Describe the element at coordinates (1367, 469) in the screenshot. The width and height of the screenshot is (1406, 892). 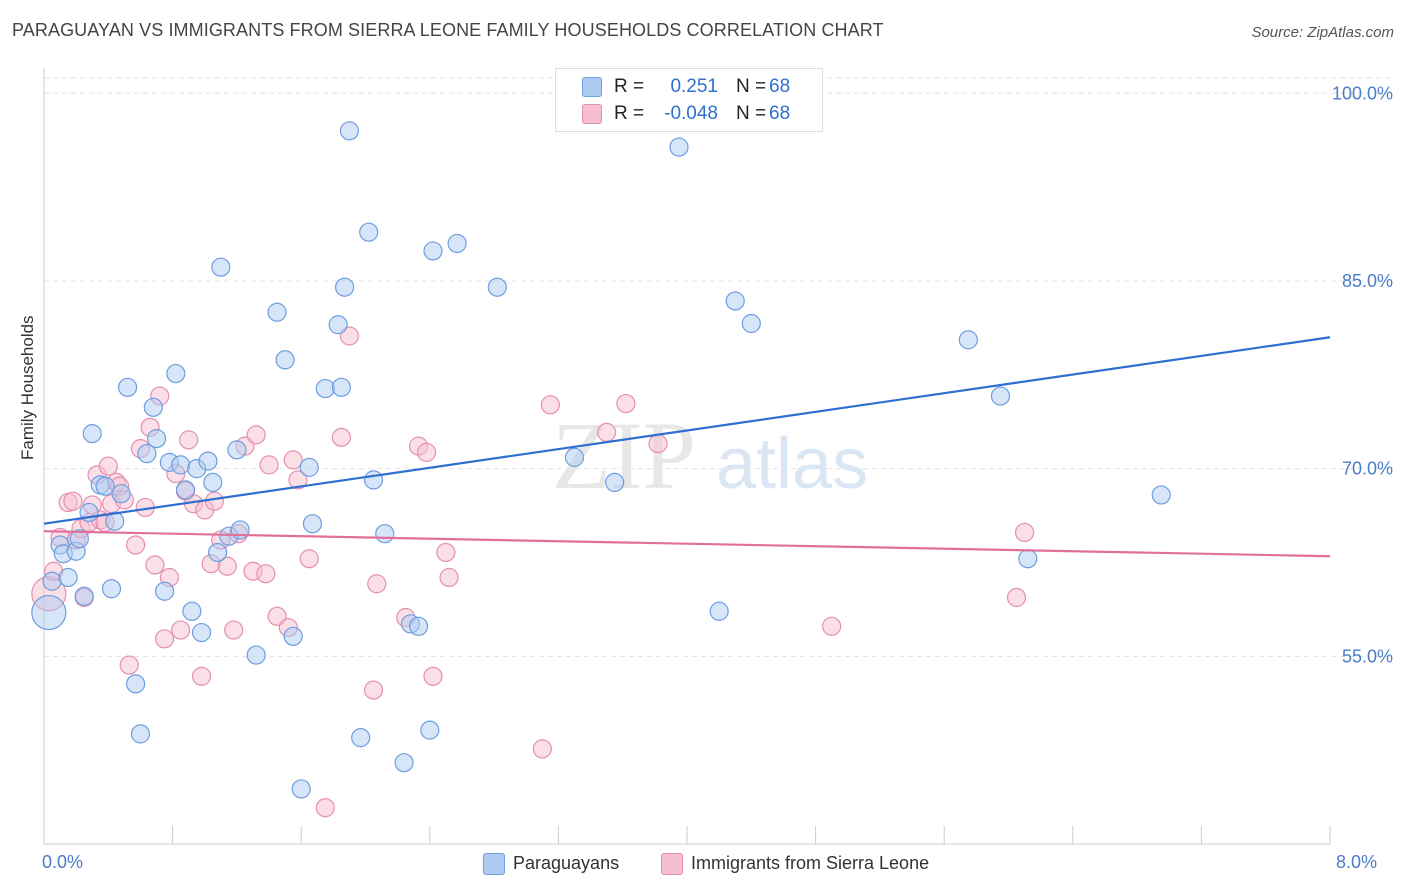
I see `y-tick-label: 70.0%` at that location.